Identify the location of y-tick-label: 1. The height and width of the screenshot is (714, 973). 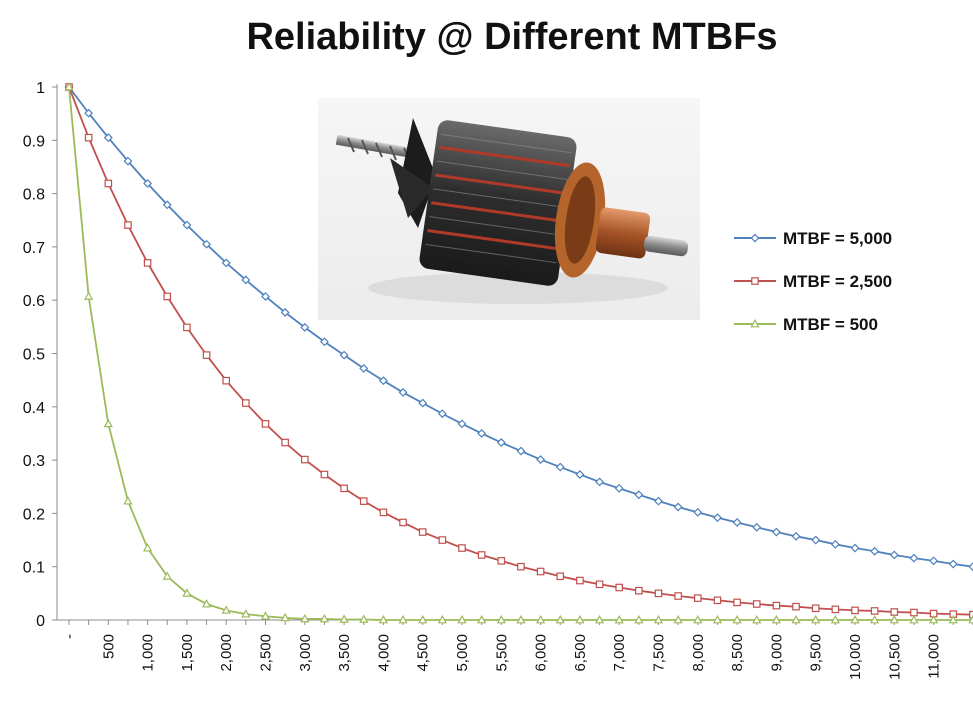
(40, 88).